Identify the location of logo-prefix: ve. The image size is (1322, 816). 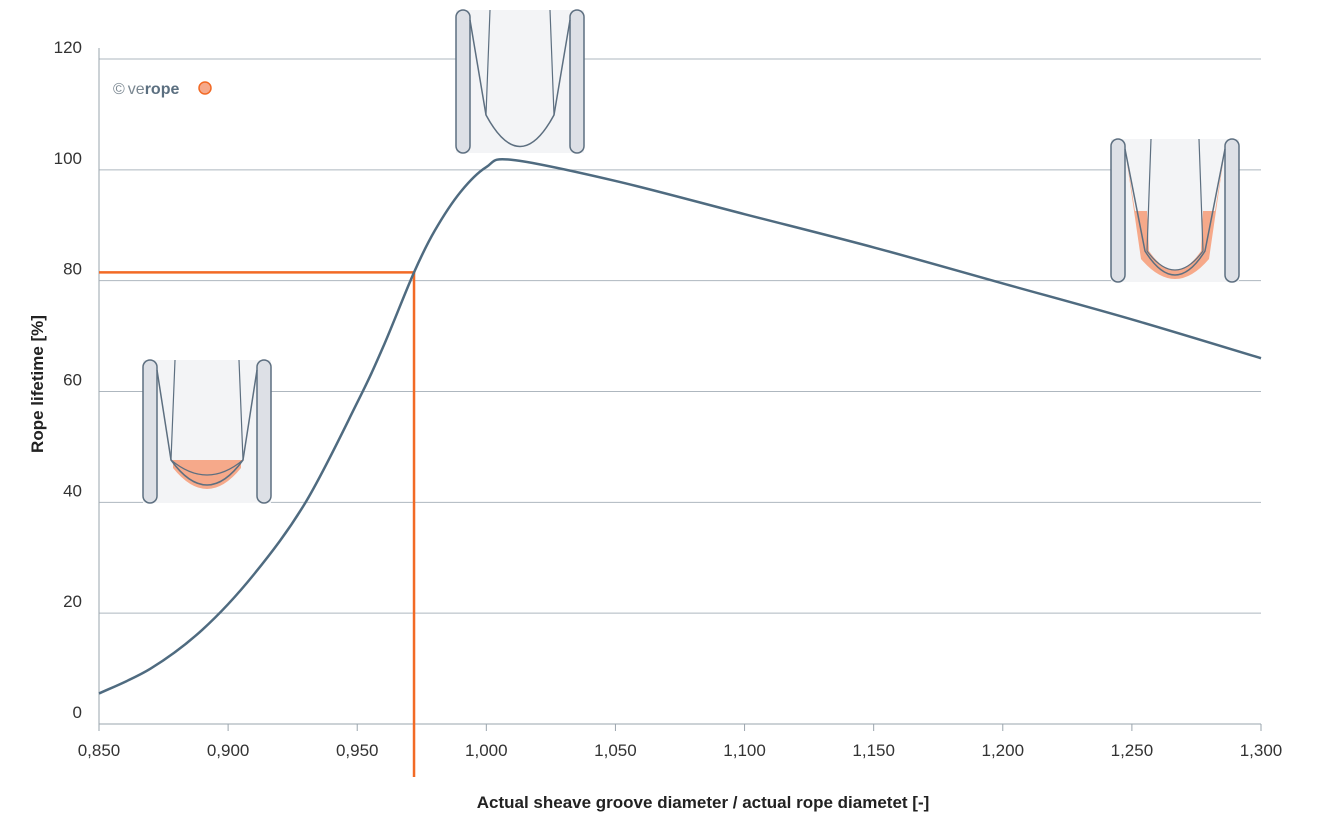
(136, 89).